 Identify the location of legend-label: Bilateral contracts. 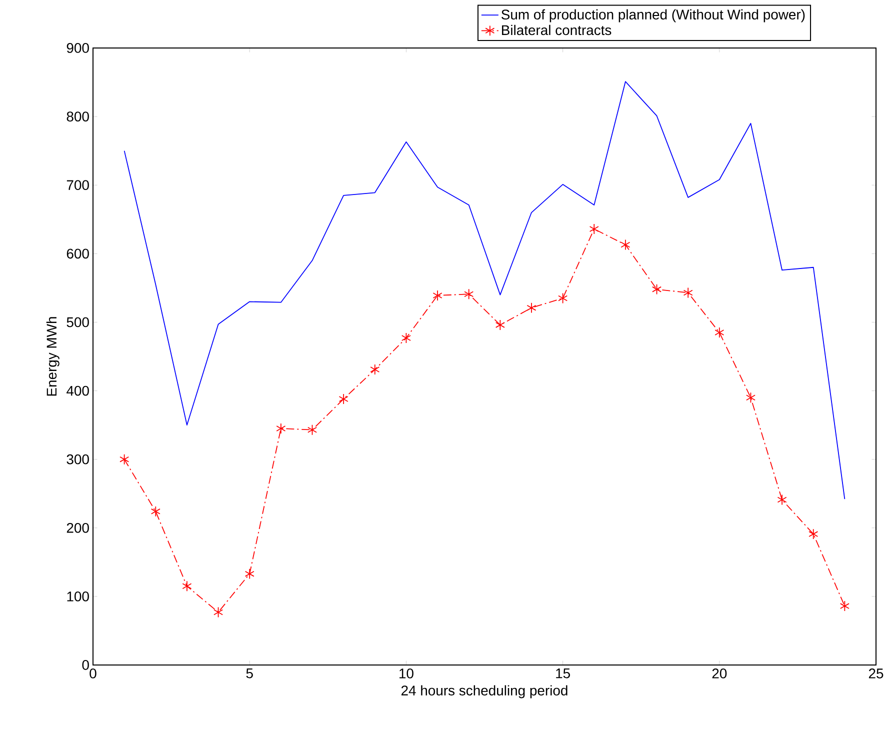
(557, 30).